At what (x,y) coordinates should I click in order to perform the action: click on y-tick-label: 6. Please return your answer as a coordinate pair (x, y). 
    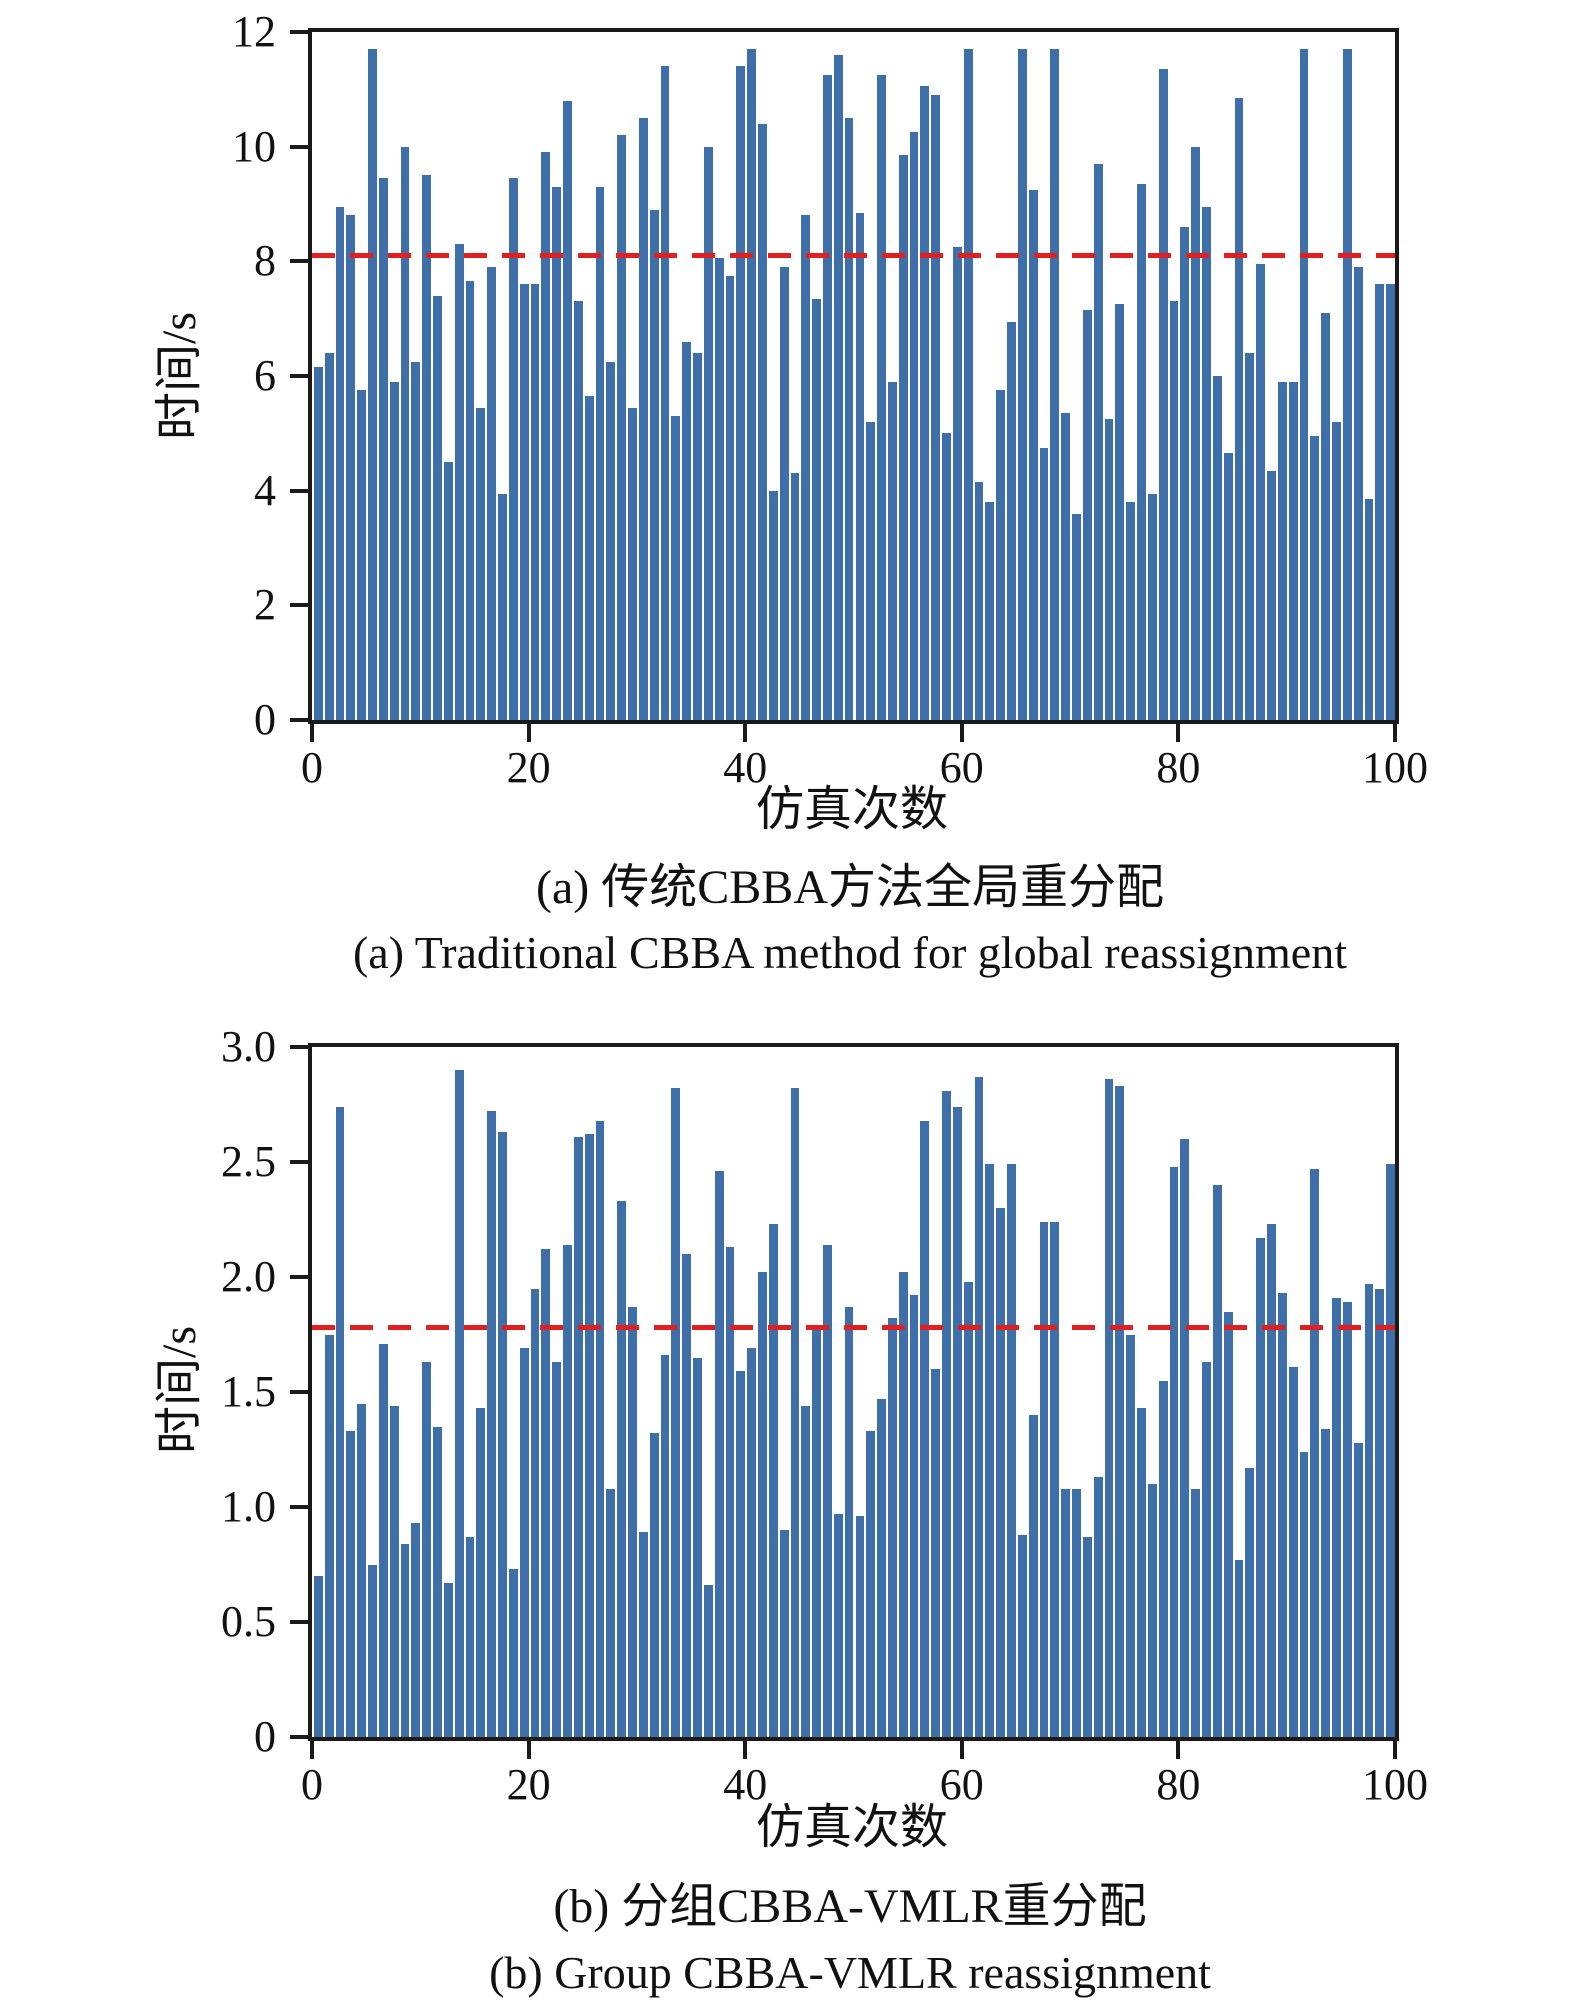
    Looking at the image, I should click on (265, 375).